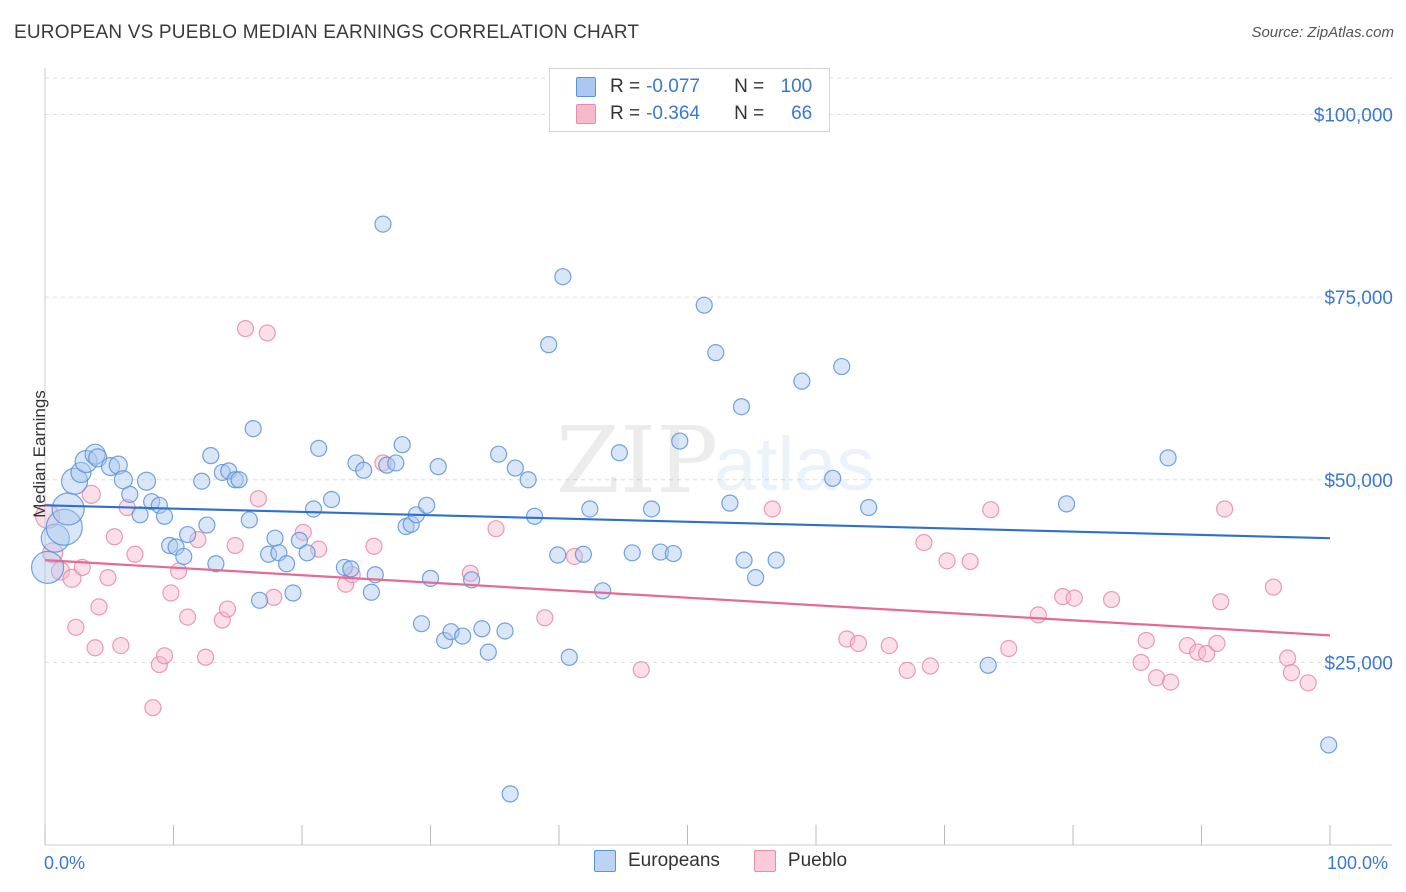 The height and width of the screenshot is (892, 1406). I want to click on legend-row-europeans: R = -0.077 N = 100, so click(694, 87).